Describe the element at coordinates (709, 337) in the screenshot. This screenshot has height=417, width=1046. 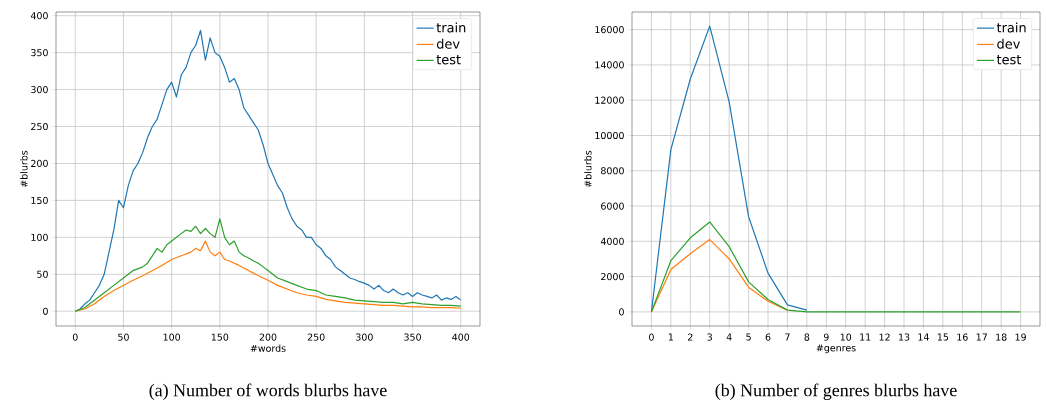
I see `x-tick-label: 3` at that location.